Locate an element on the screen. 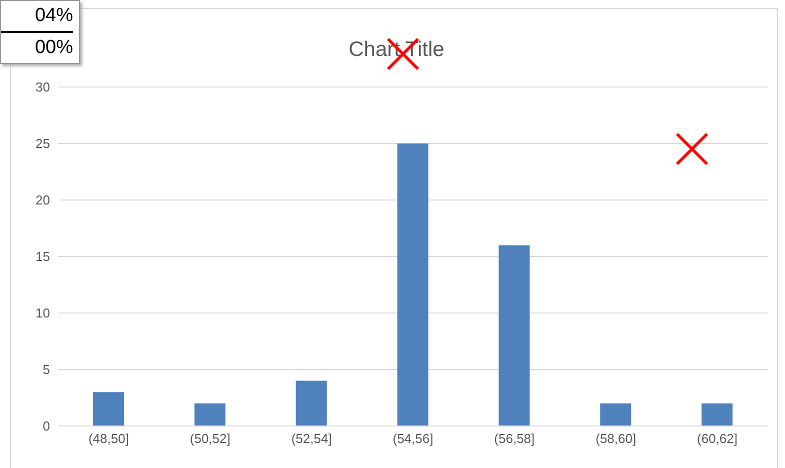  x-tick-label: (58,60] is located at coordinates (616, 438).